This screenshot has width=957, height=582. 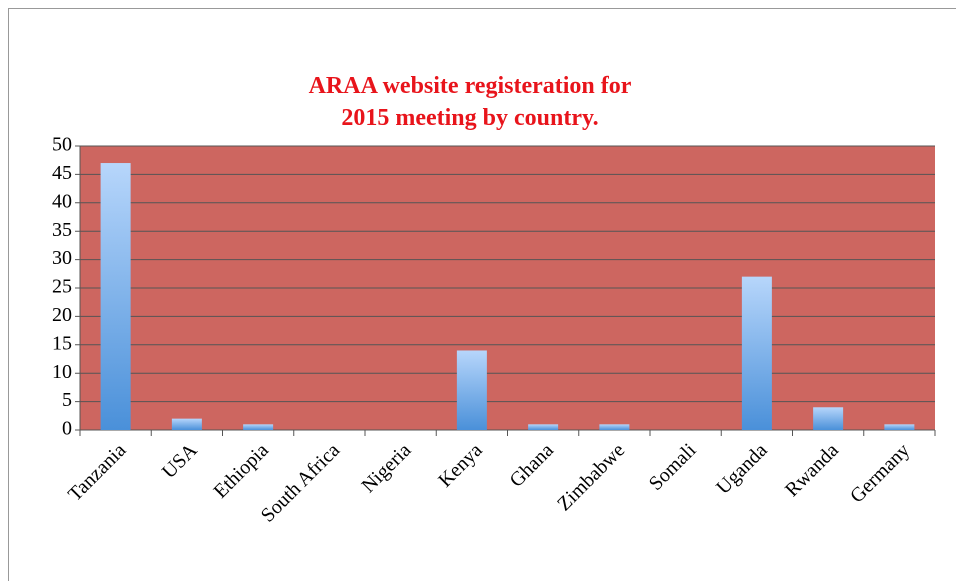 What do you see at coordinates (62, 201) in the screenshot?
I see `y-tick-label: 40` at bounding box center [62, 201].